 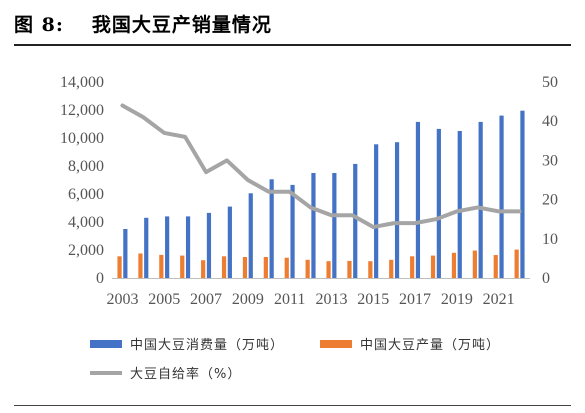 I want to click on legend-swatch-production, so click(x=336, y=343).